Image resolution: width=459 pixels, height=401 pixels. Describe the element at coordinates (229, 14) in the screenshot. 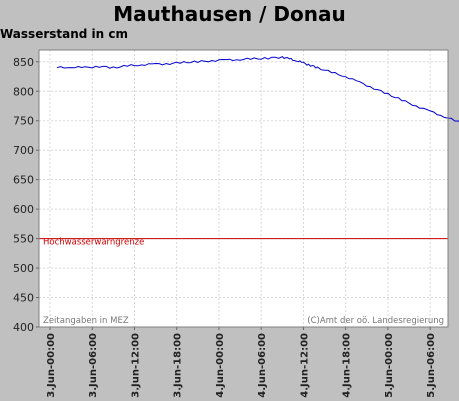

I see `chart-title: Mauthausen / Donau` at that location.